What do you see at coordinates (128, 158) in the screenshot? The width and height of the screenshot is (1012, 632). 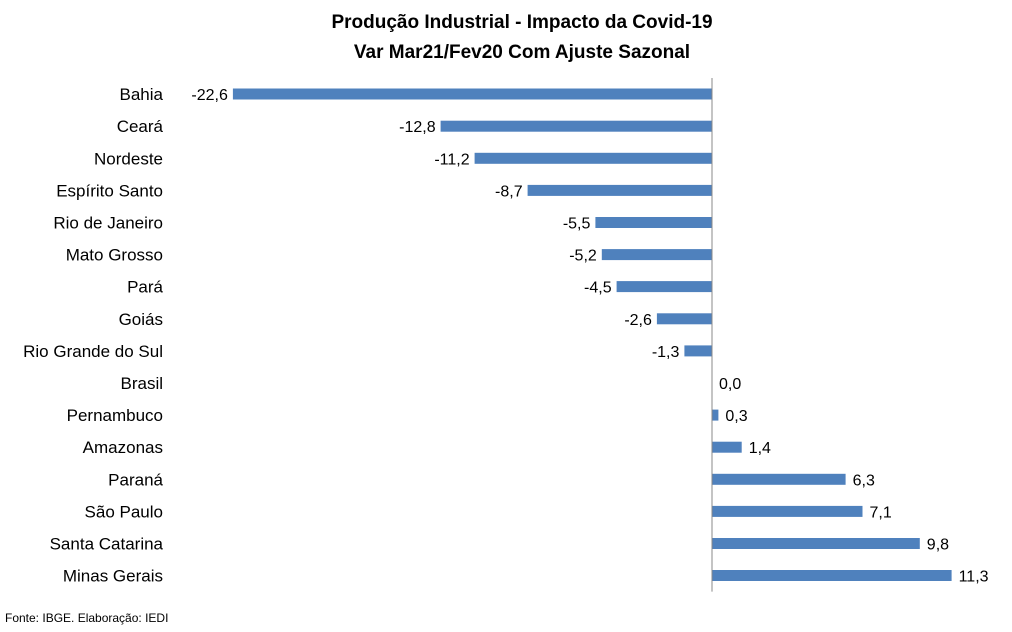 I see `category-label: Nordeste` at bounding box center [128, 158].